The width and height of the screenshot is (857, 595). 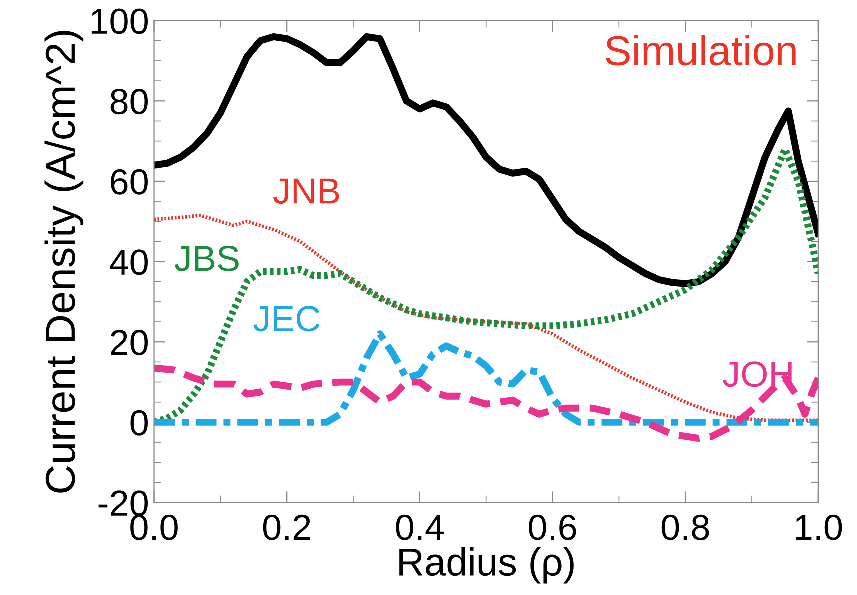 What do you see at coordinates (206, 259) in the screenshot?
I see `series-label: JBS` at bounding box center [206, 259].